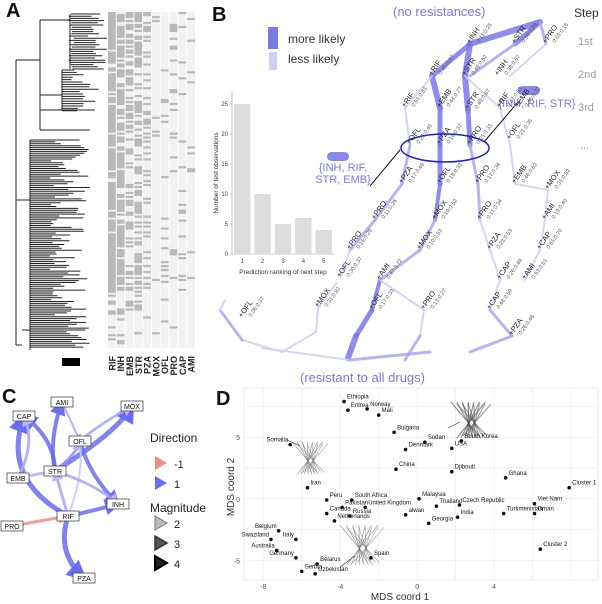  What do you see at coordinates (333, 570) in the screenshot?
I see `mds-point-label: Uzbekistan` at bounding box center [333, 570].